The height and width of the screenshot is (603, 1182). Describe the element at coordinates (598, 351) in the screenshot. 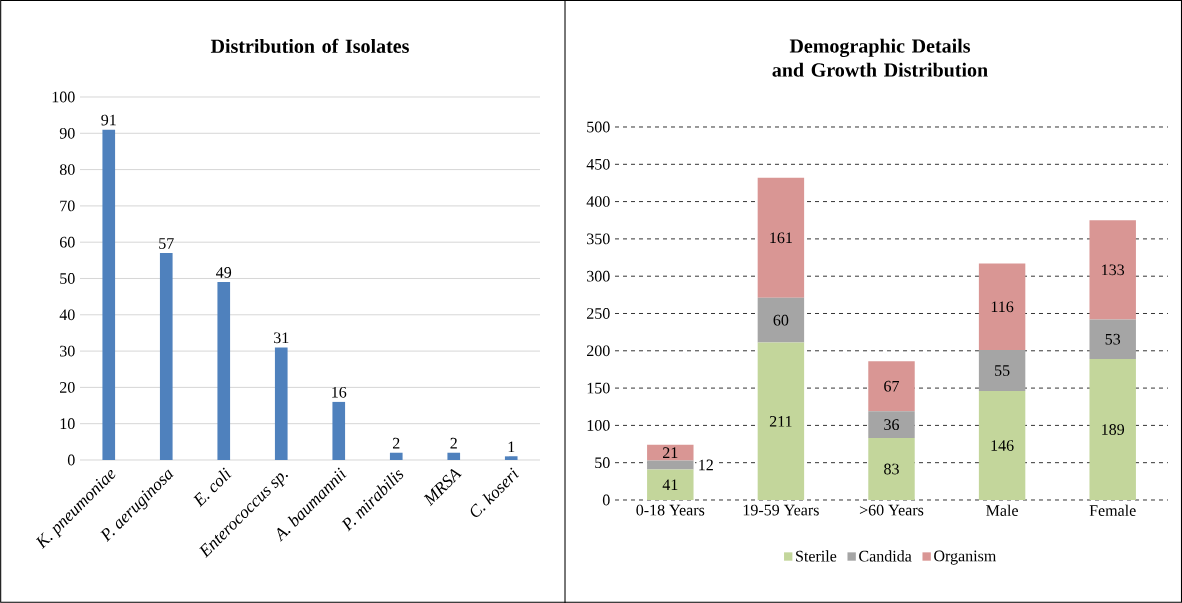

I see `y-tick-label: 200` at that location.